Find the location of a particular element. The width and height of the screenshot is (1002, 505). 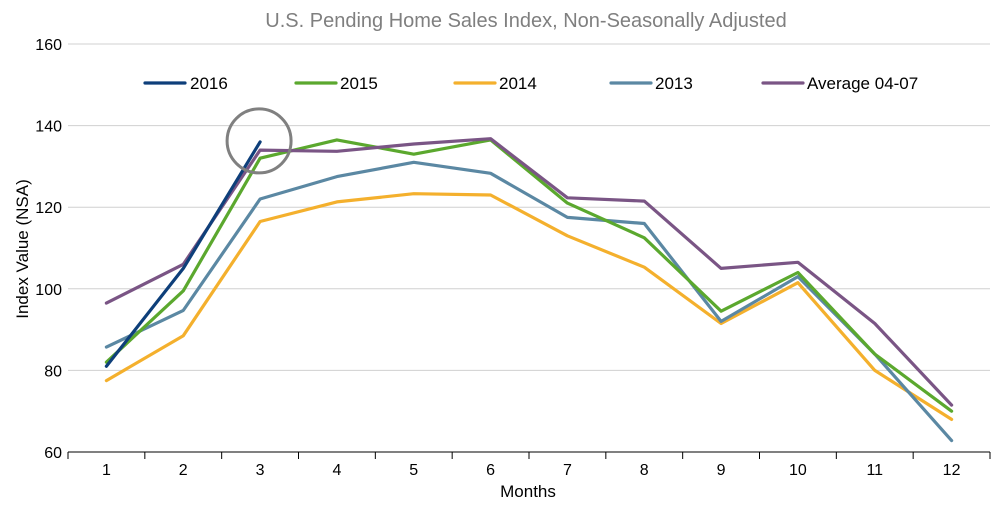

x-tick-label: 10 is located at coordinates (798, 470).